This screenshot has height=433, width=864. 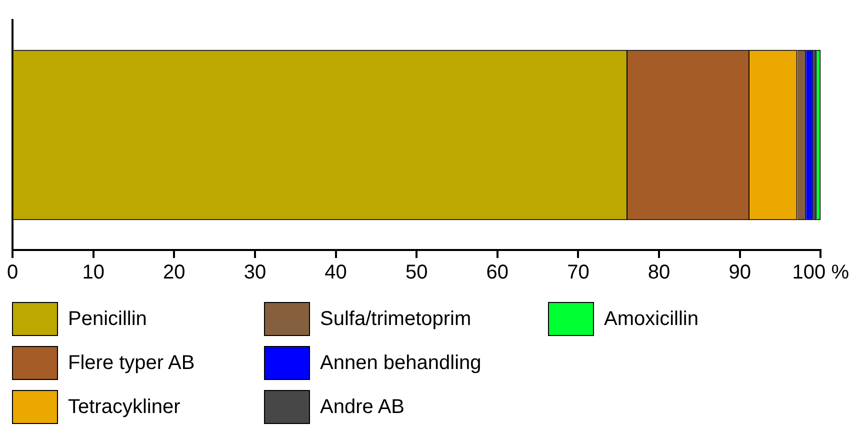 I want to click on x-tick-label: 80, so click(x=659, y=273).